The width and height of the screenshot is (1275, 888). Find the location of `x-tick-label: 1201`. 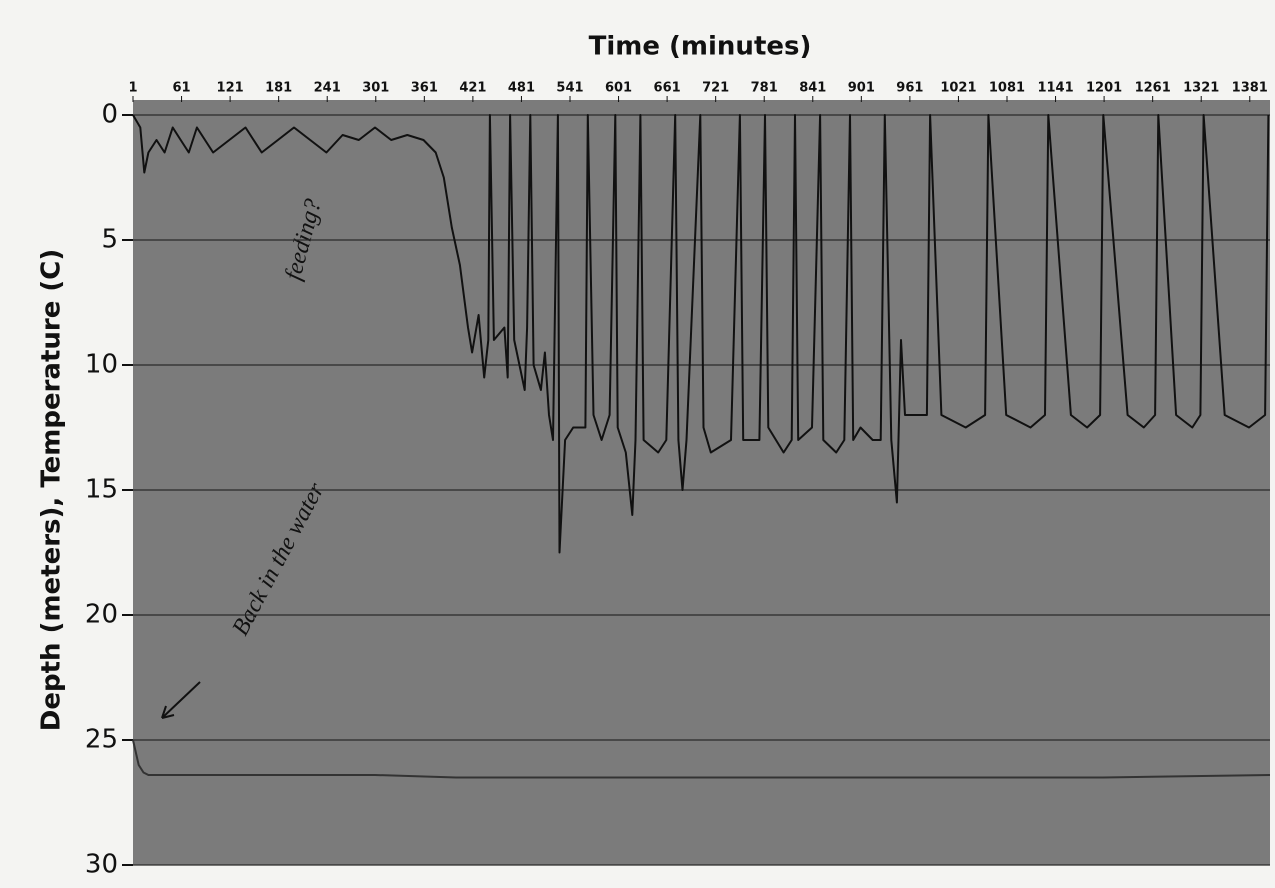

x-tick-label: 1201 is located at coordinates (1104, 88).